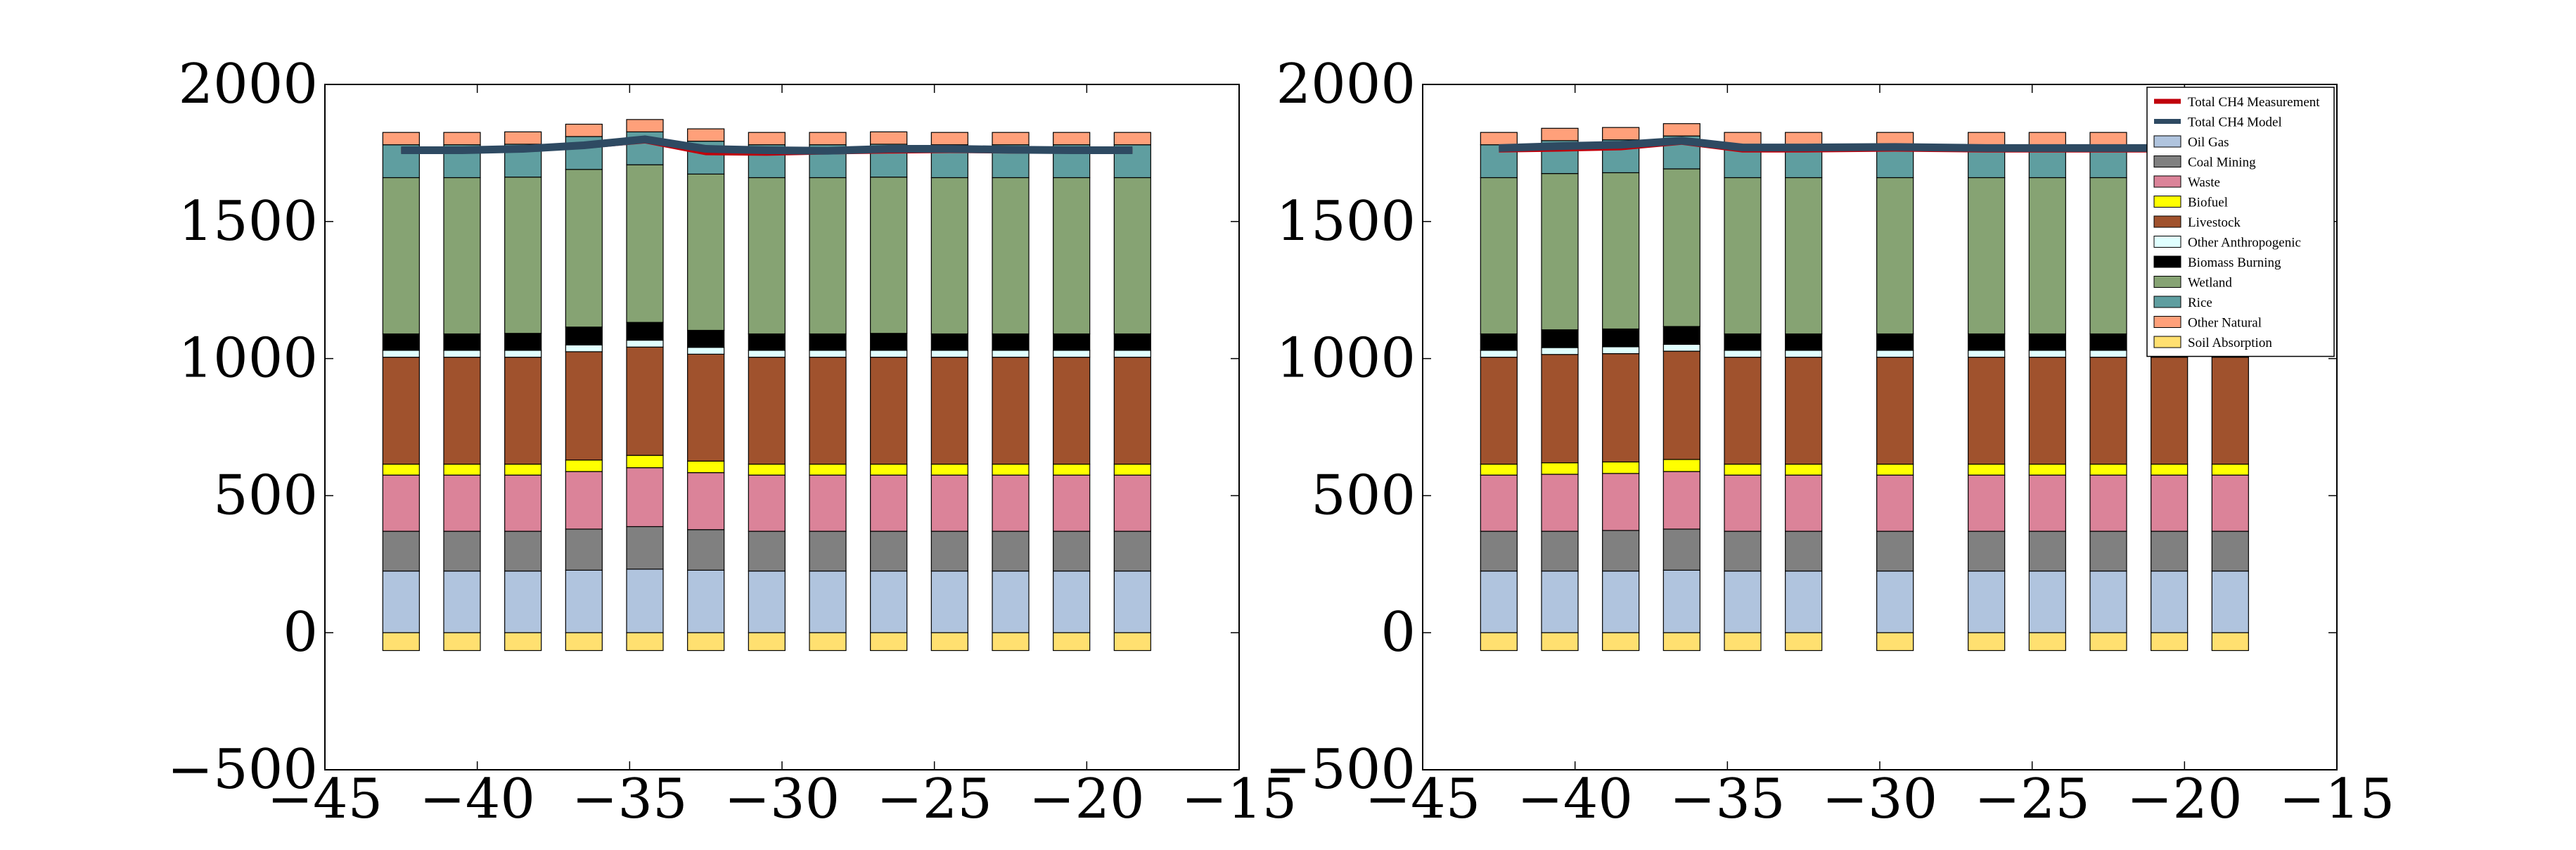 The image size is (2576, 850). Describe the element at coordinates (1346, 84) in the screenshot. I see `right-ytick-label: 2000` at that location.